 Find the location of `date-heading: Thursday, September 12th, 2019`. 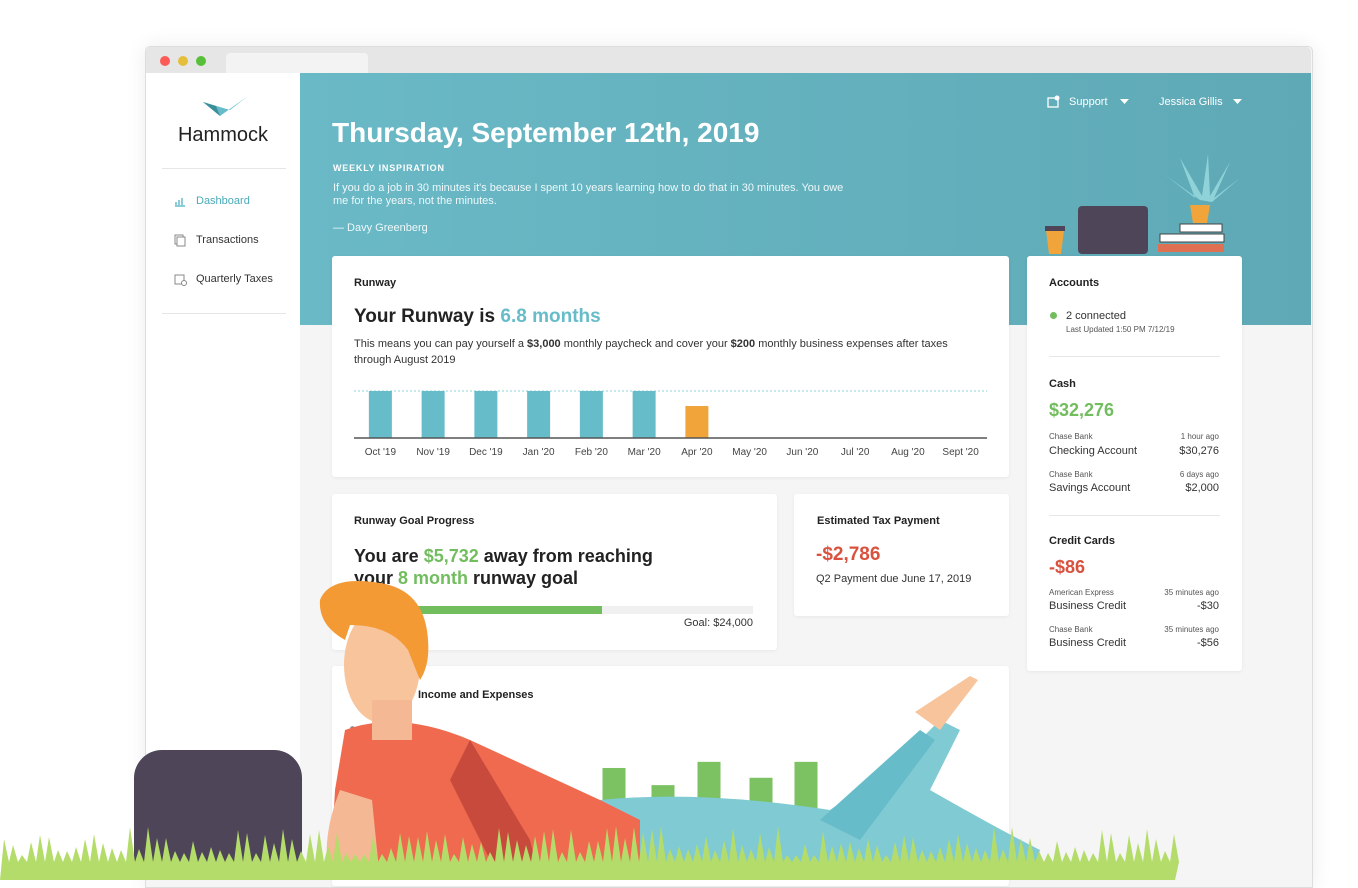

date-heading: Thursday, September 12th, 2019 is located at coordinates (546, 132).